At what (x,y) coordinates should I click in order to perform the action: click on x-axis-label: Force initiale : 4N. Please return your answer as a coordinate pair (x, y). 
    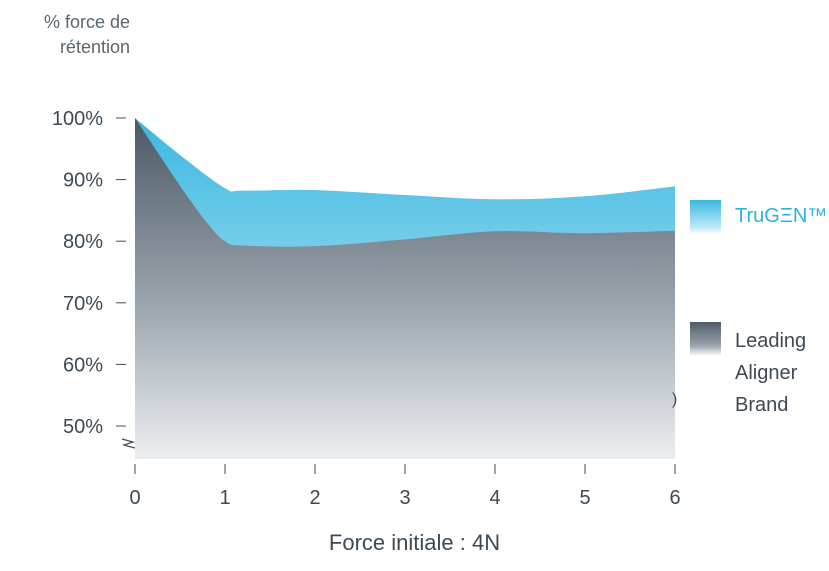
    Looking at the image, I should click on (414, 542).